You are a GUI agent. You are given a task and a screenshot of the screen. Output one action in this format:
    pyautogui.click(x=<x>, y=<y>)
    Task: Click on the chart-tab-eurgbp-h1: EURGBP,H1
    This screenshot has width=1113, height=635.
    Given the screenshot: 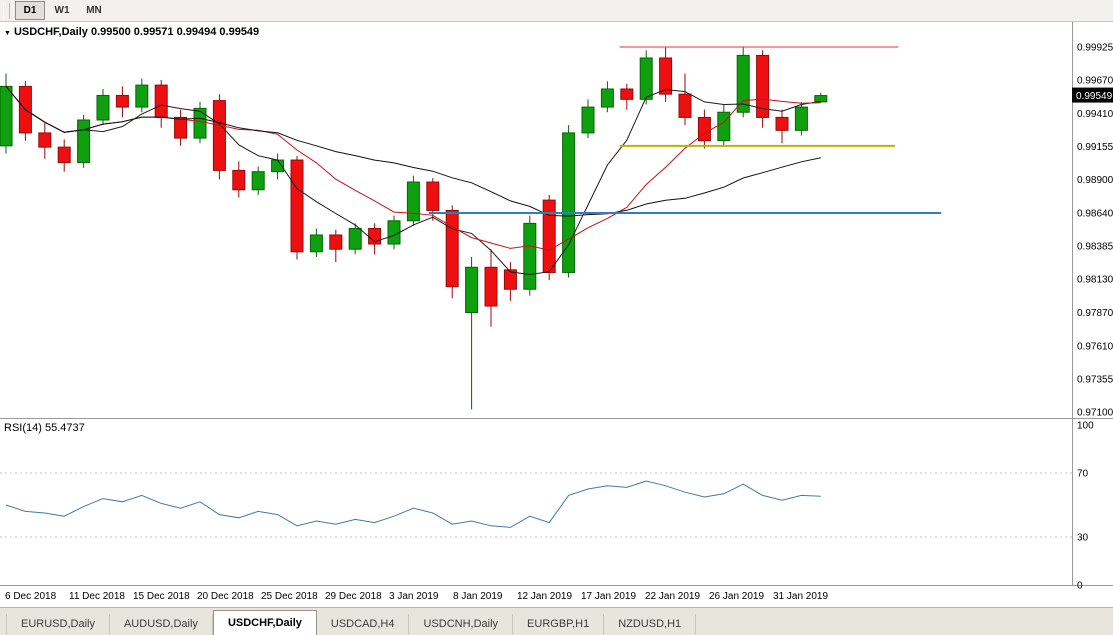 What is the action you would take?
    pyautogui.click(x=559, y=624)
    